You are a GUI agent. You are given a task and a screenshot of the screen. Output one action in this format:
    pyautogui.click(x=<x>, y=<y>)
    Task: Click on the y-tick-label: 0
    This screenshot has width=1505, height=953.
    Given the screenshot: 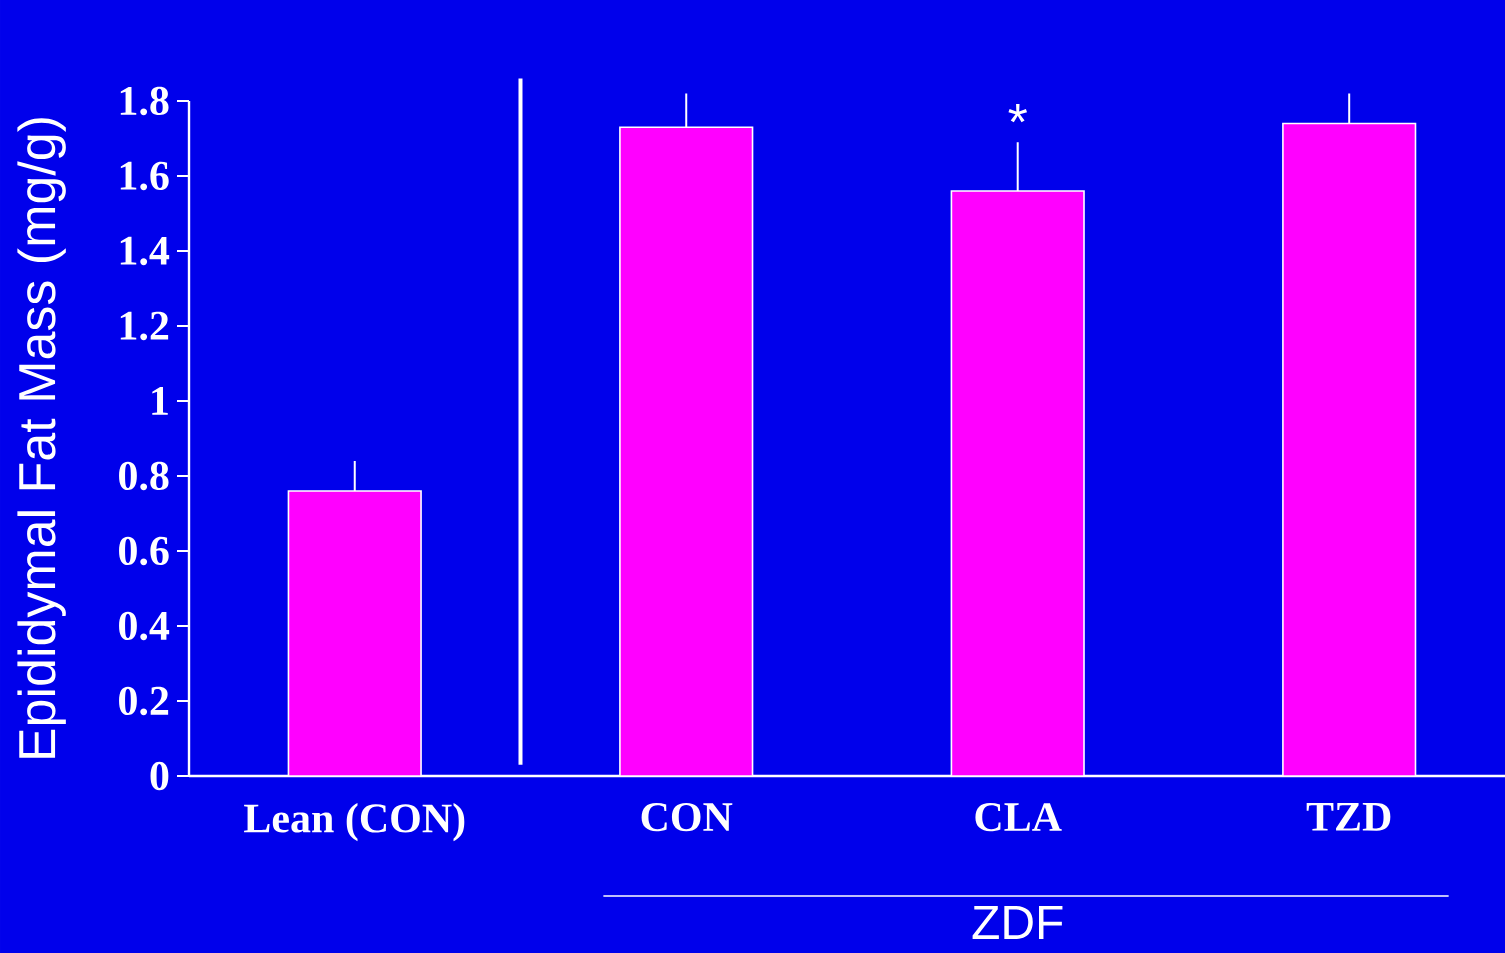 What is the action you would take?
    pyautogui.click(x=159, y=776)
    